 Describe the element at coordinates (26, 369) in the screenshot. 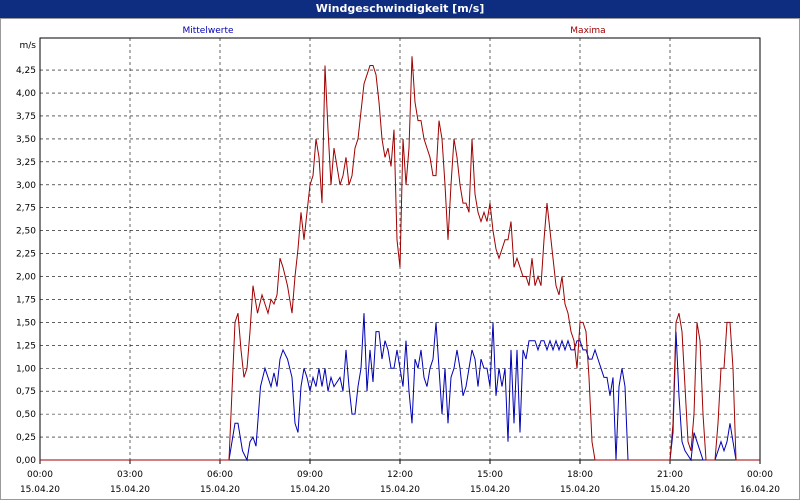

I see `y-tick-label: 1,00` at that location.